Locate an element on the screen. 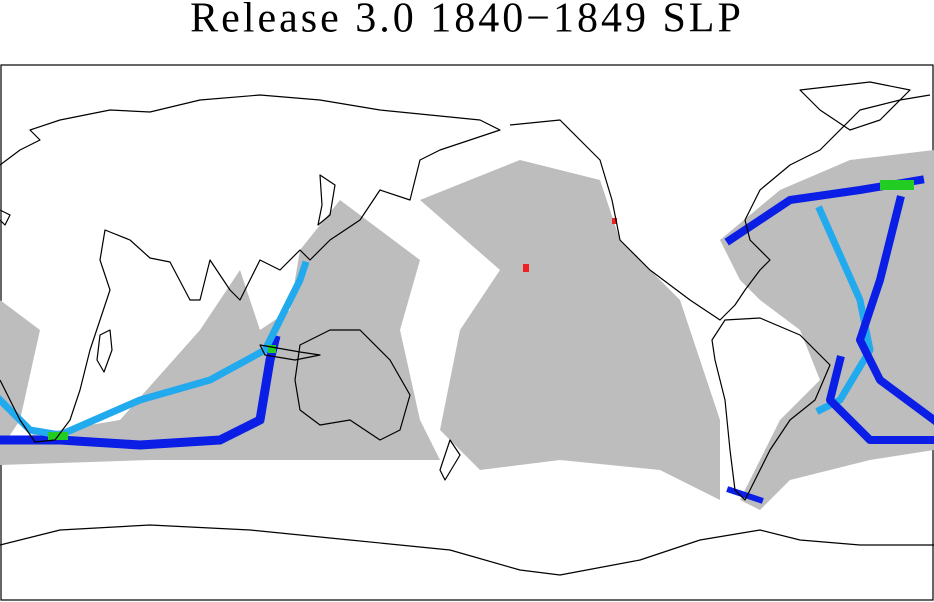  map-title: Release 3.0 1840−1849 SLP is located at coordinates (467, 21).